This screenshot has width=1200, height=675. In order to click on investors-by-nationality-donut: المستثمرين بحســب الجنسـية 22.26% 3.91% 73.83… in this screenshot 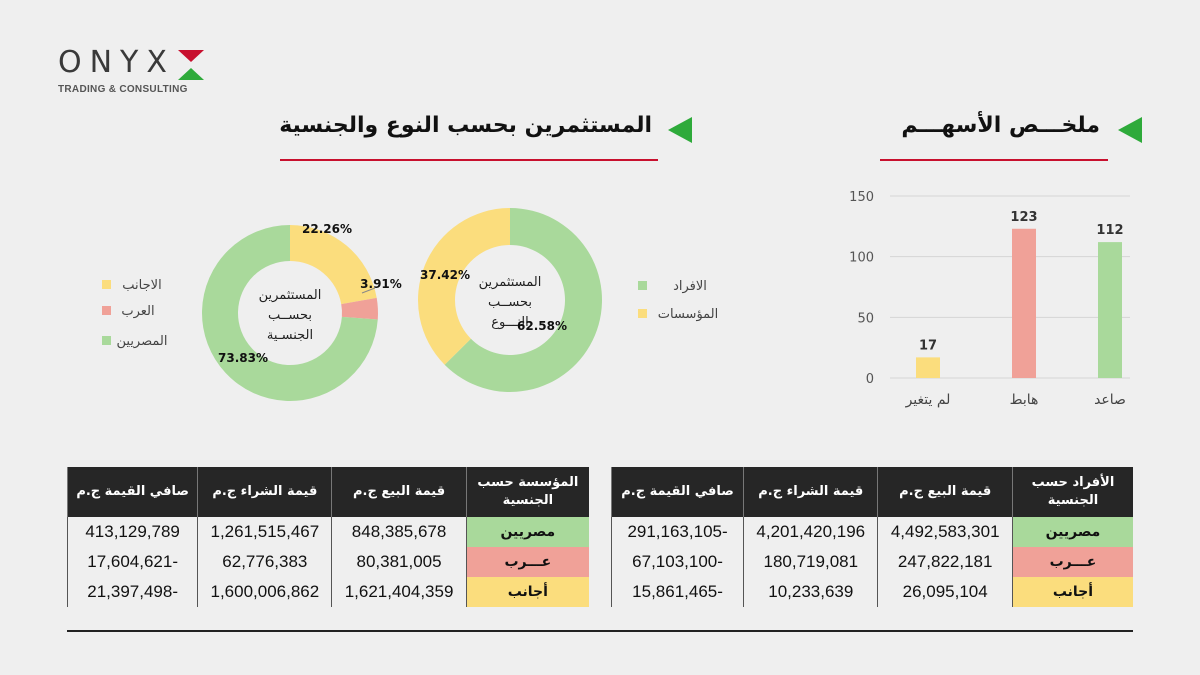, I will do `click(252, 311)`.